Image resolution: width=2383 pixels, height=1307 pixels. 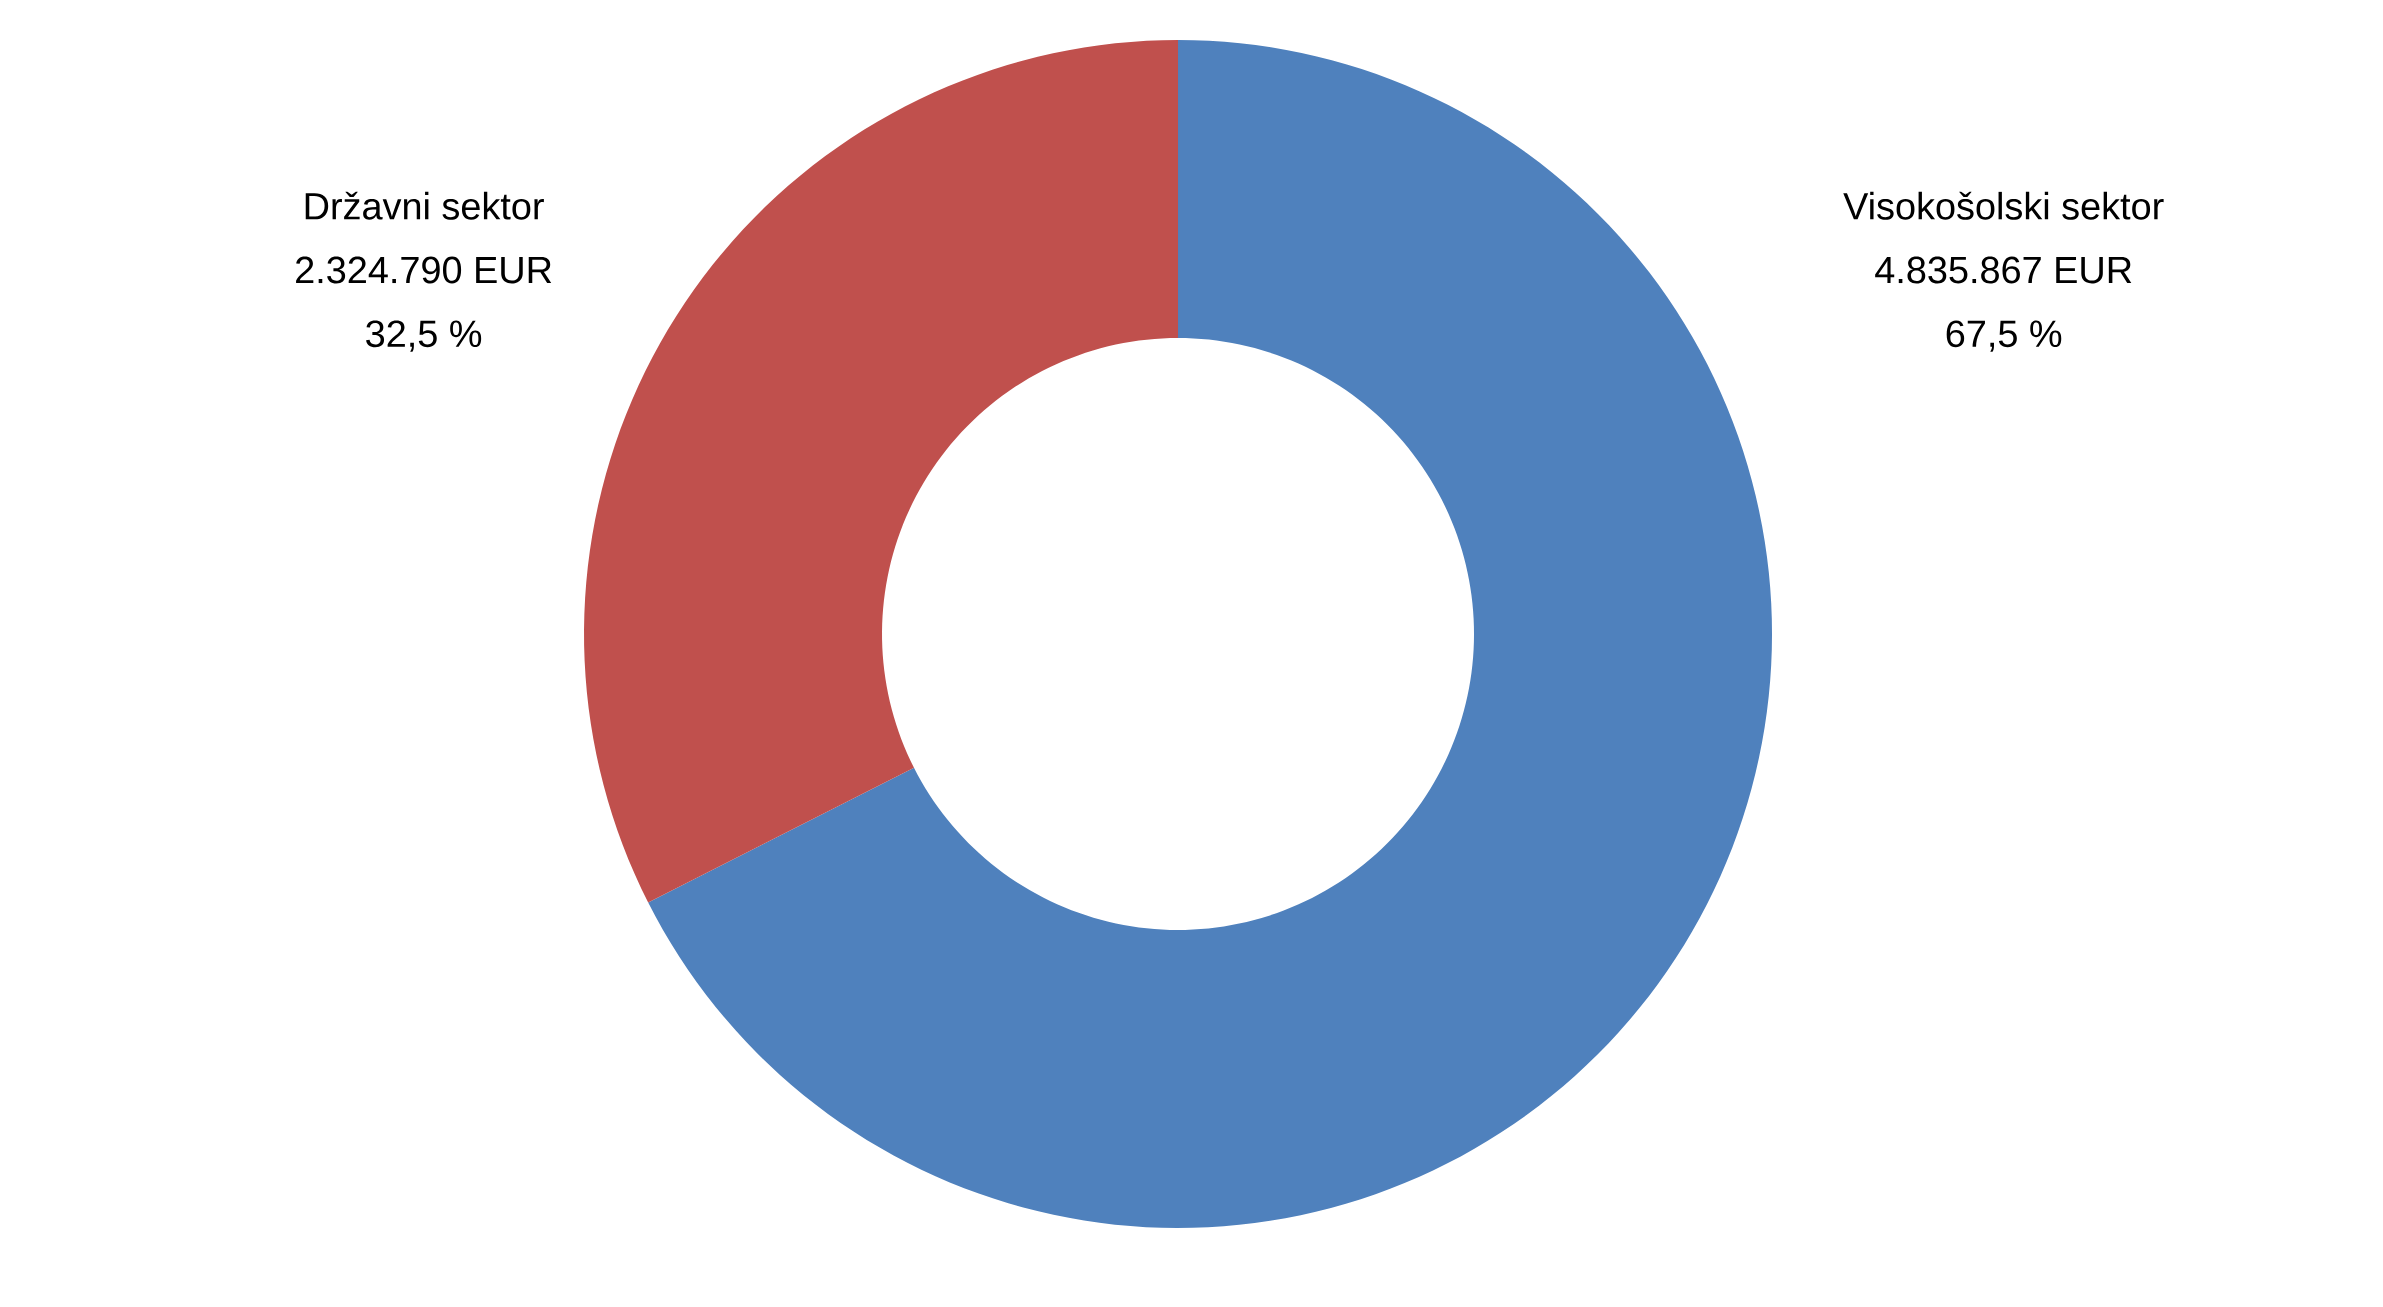 I want to click on text: 32,5 %, so click(x=424, y=336).